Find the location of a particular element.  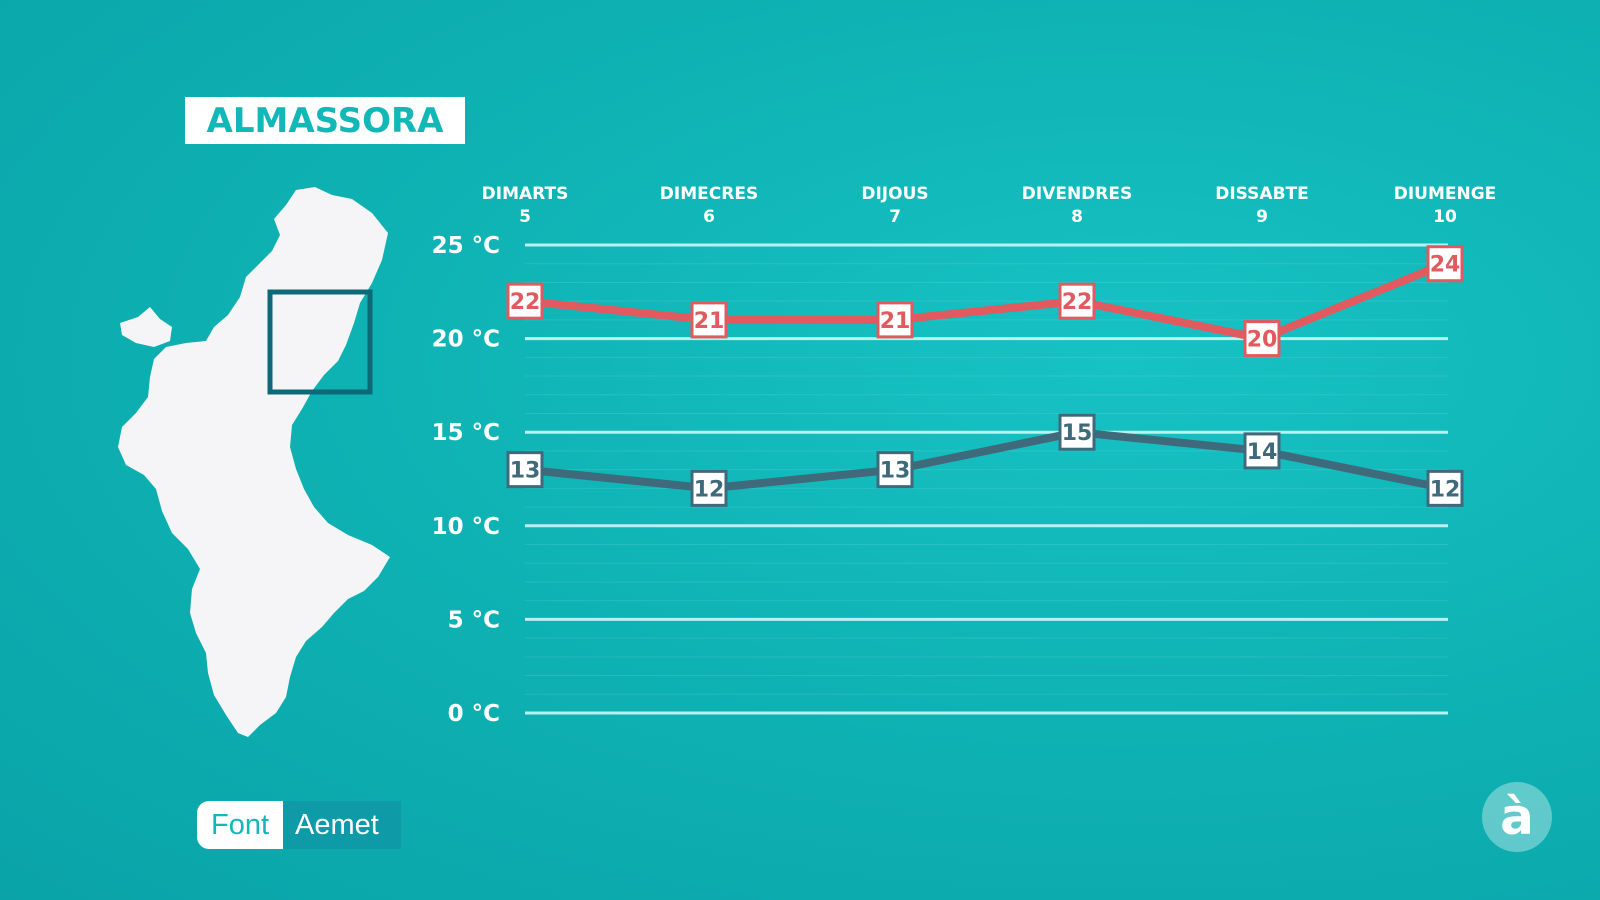

city-title-box: ALMASSORA is located at coordinates (325, 120).